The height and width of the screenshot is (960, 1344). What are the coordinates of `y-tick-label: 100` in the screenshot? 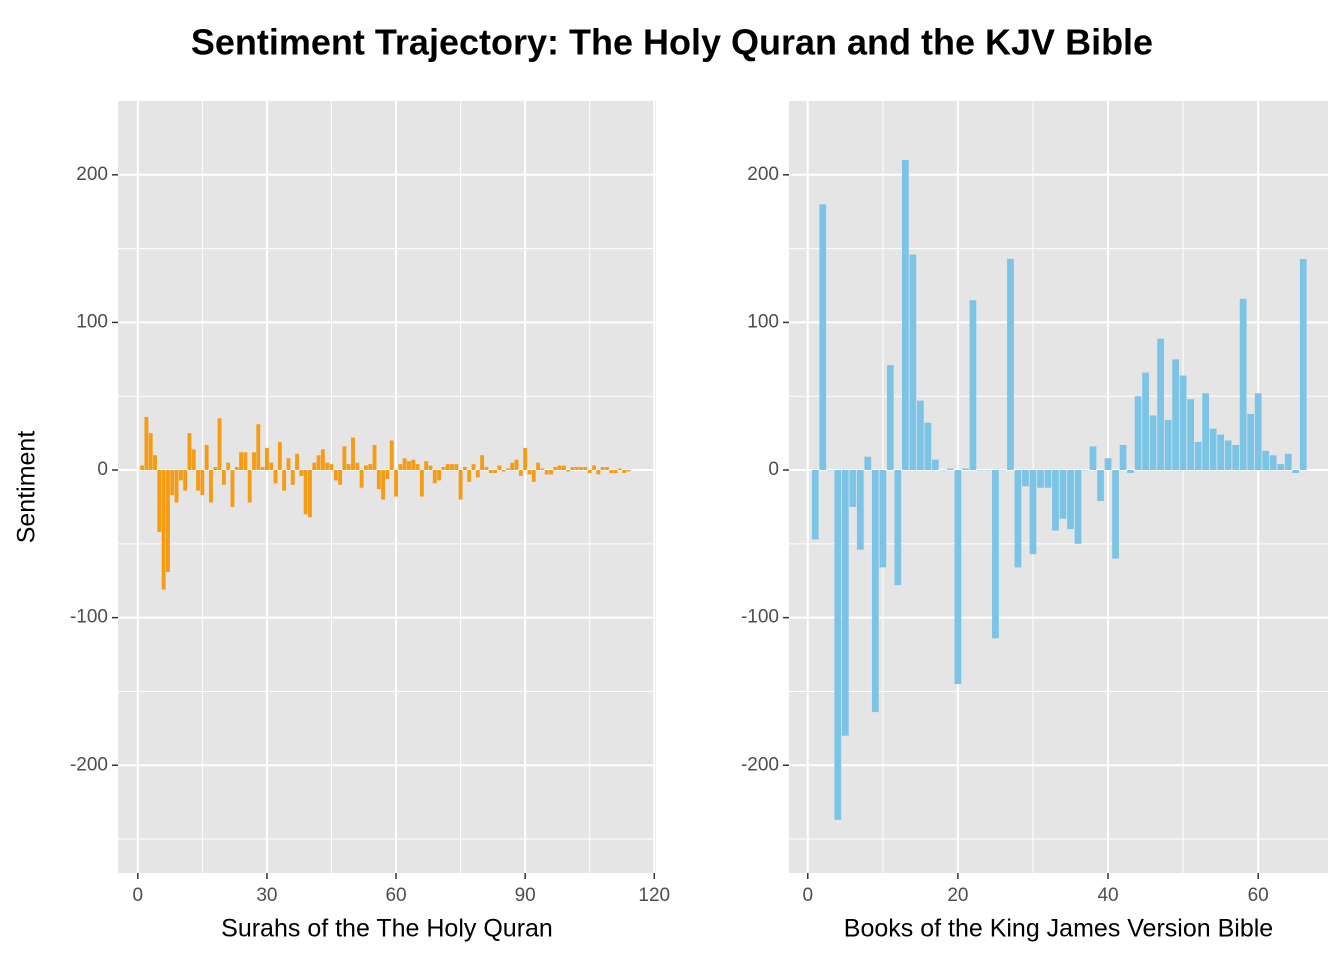 It's located at (763, 321).